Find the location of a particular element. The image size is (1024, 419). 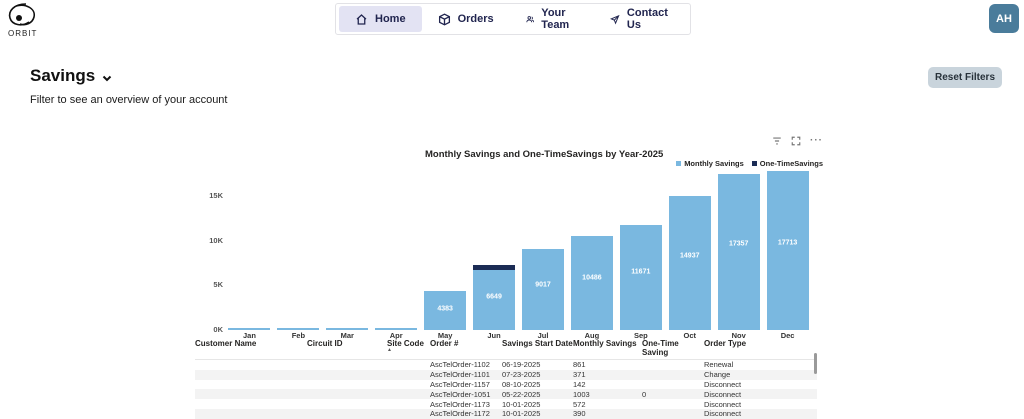

x-axis-label: Dec is located at coordinates (787, 335).